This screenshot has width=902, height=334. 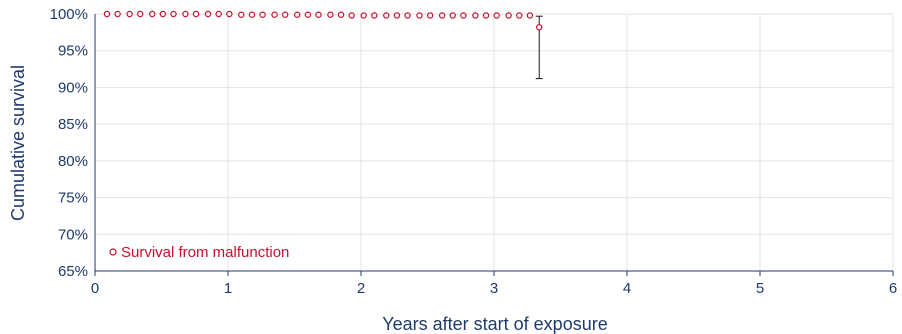 I want to click on x-tick-label: 4, so click(x=627, y=288).